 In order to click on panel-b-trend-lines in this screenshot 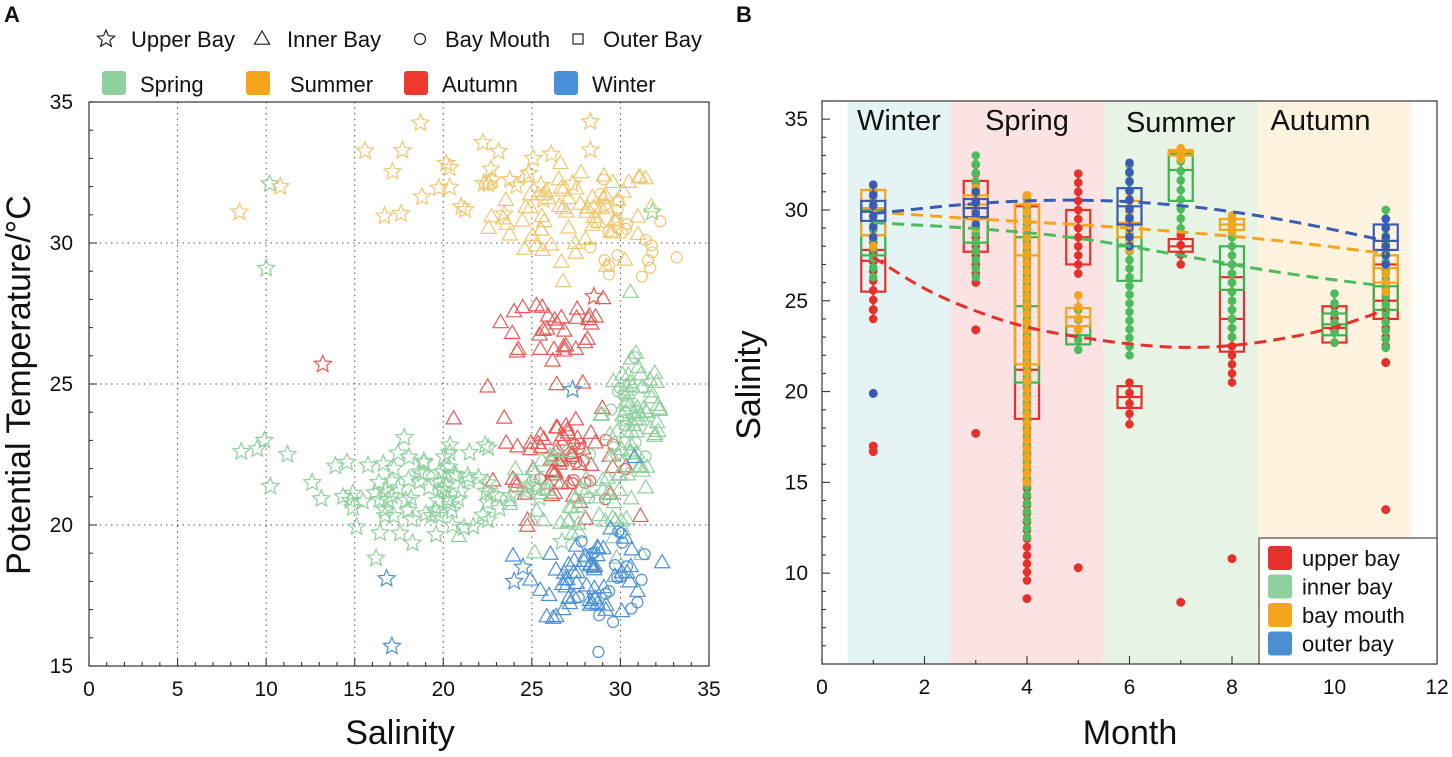, I will do `click(1129, 273)`.